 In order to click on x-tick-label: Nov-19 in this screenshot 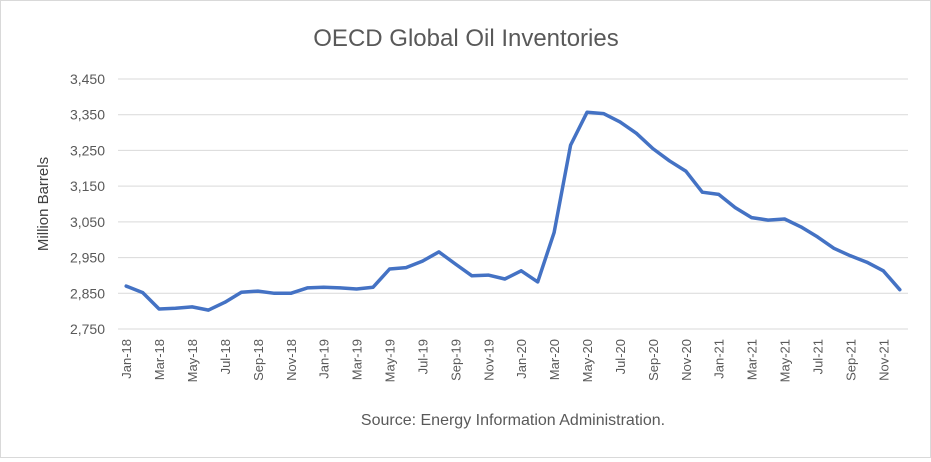, I will do `click(488, 360)`.